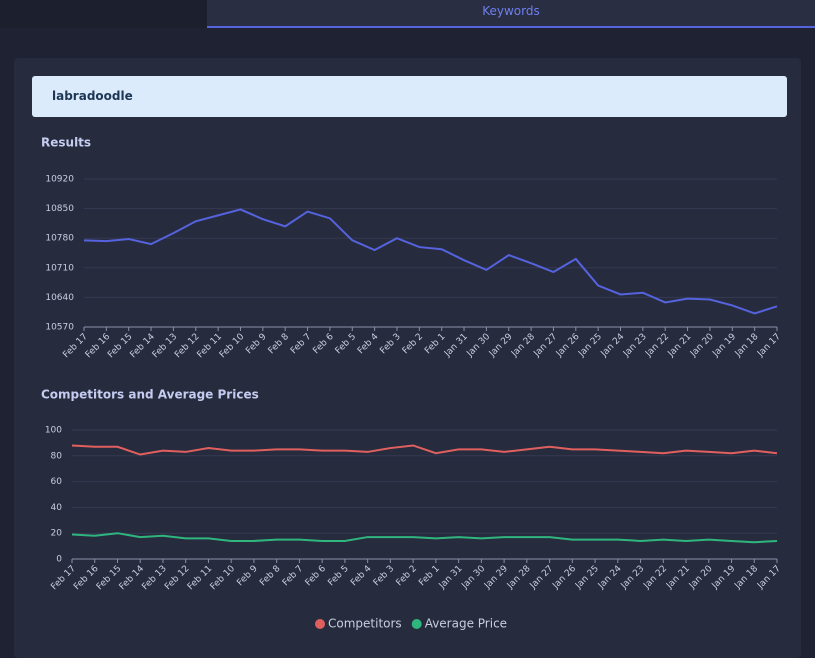 The width and height of the screenshot is (815, 658). I want to click on y-tick-label: 10640, so click(59, 298).